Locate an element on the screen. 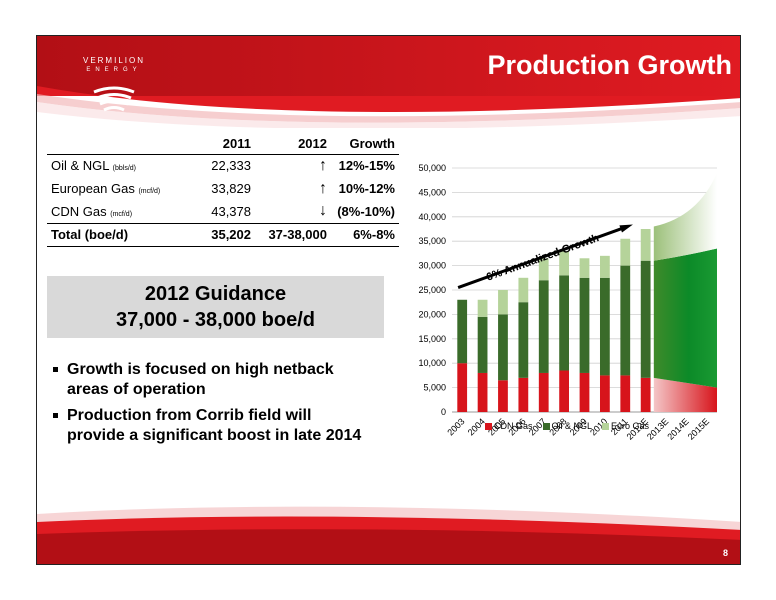 Image resolution: width=776 pixels, height=600 pixels. logo-subword: ENERGY is located at coordinates (114, 70).